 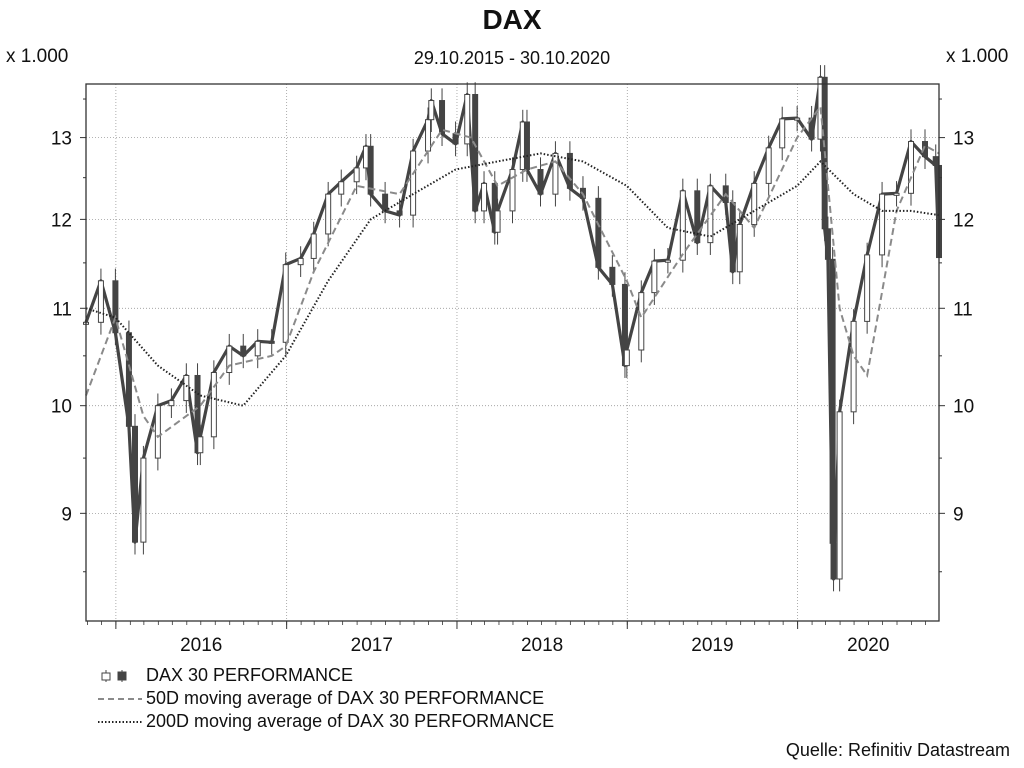 What do you see at coordinates (114, 675) in the screenshot?
I see `candlestick-icon` at bounding box center [114, 675].